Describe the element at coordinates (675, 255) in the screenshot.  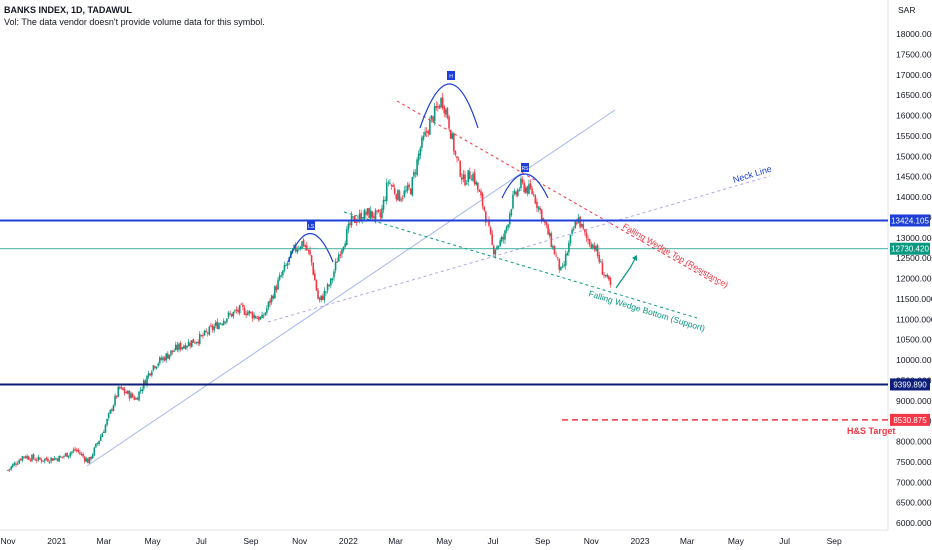
I see `chart-annotation: Falling Wedge Top (Resistance)` at that location.